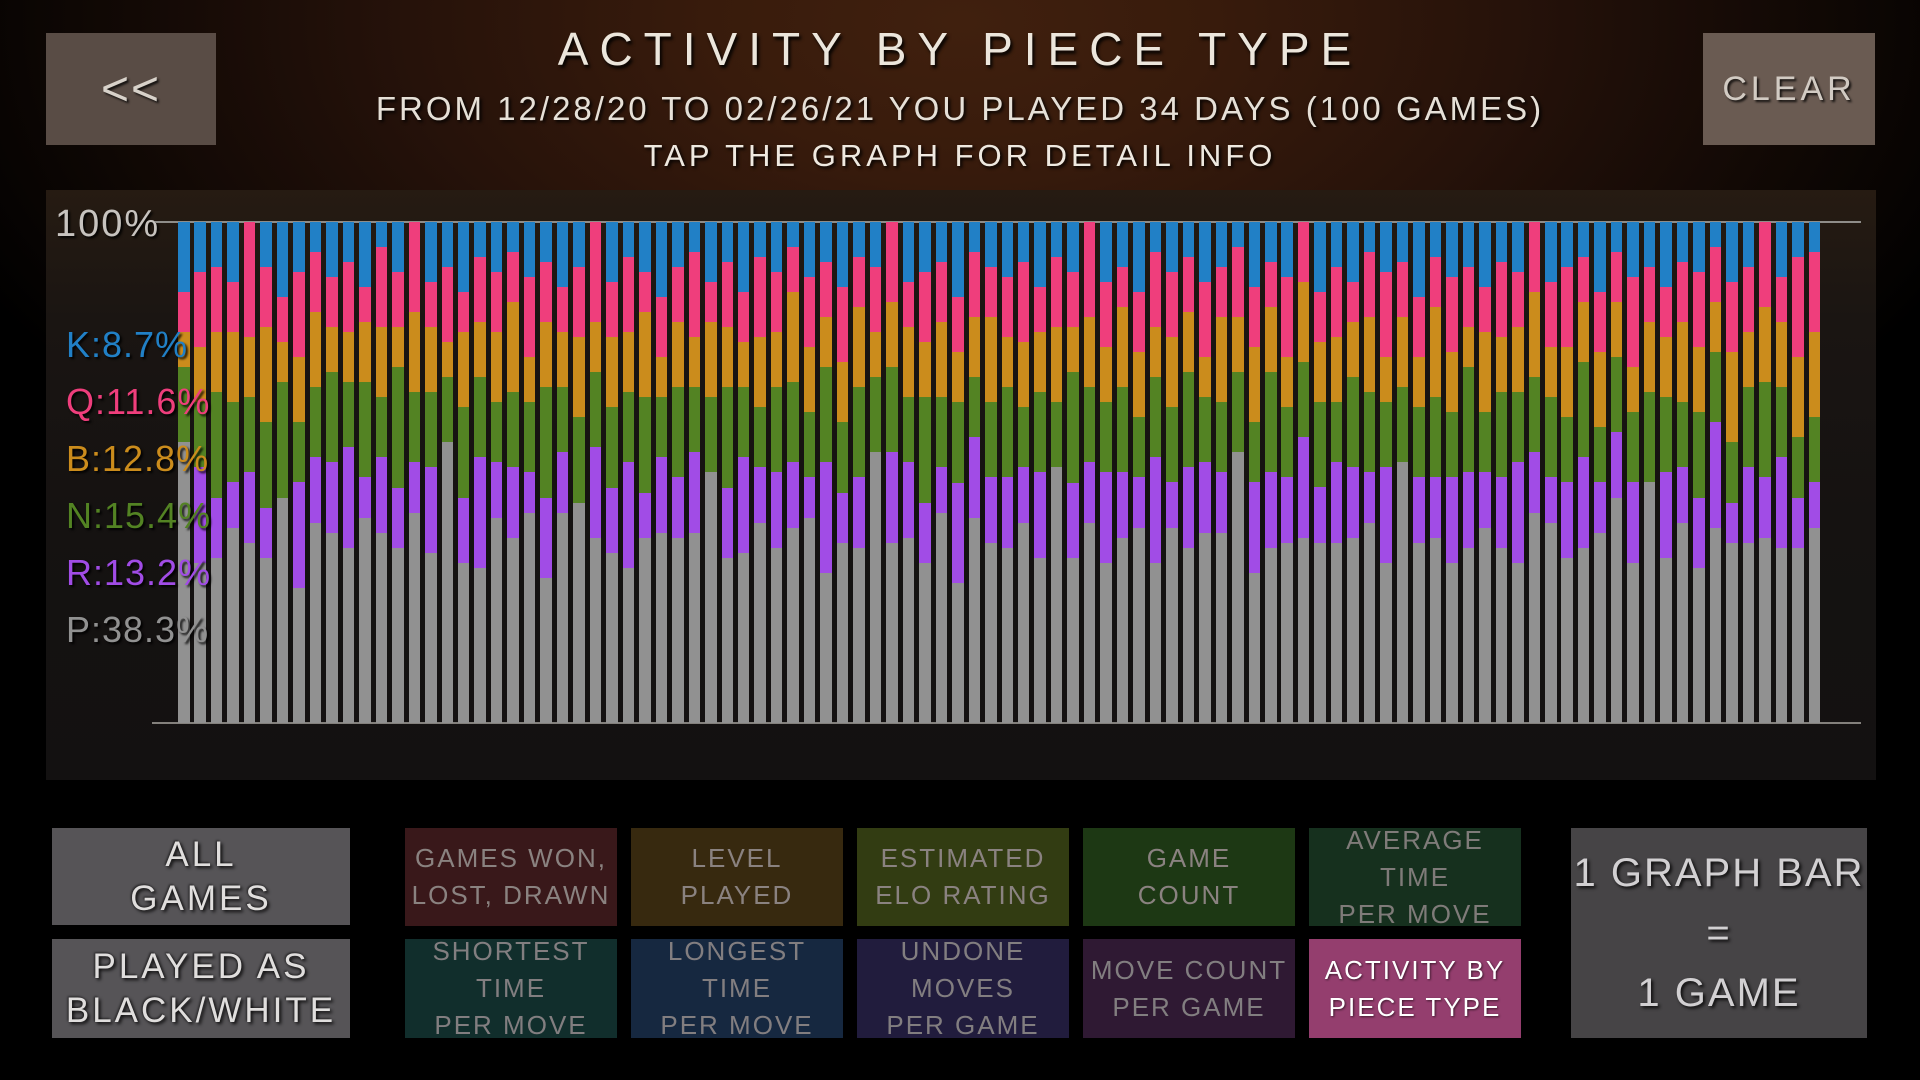 Image resolution: width=1920 pixels, height=1080 pixels. I want to click on played-as-button: PLAYED AS BLACK/WHITE, so click(201, 988).